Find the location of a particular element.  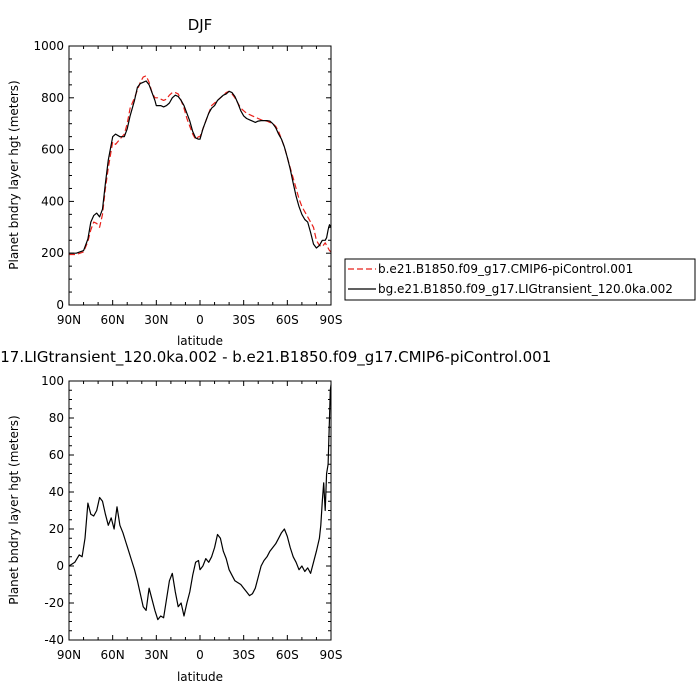

top-x-tick-label: 30N is located at coordinates (156, 320).